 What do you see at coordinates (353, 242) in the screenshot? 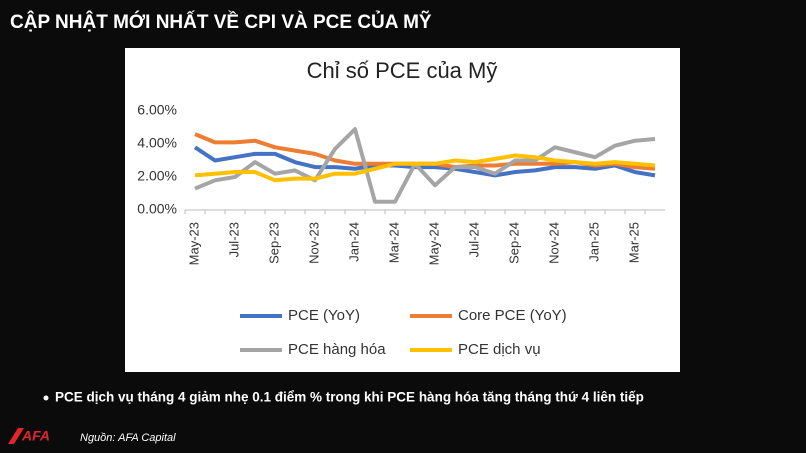
I see `x-tick-label: Jan-24` at bounding box center [353, 242].